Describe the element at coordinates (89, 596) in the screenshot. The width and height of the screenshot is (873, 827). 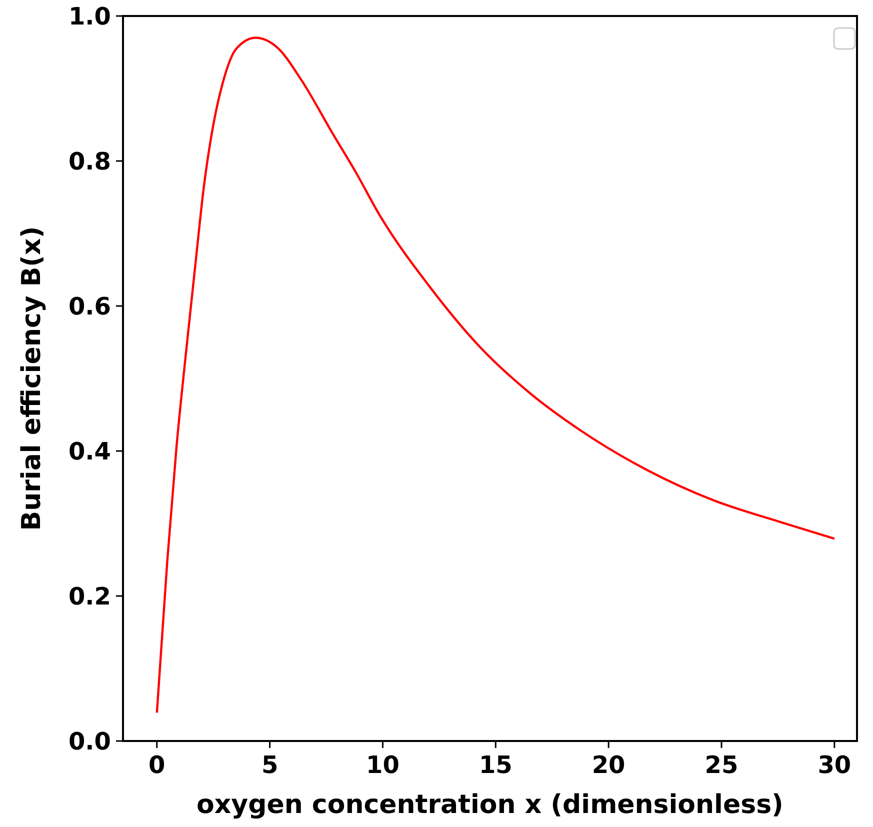
I see `y-tick-label: 0.2` at that location.